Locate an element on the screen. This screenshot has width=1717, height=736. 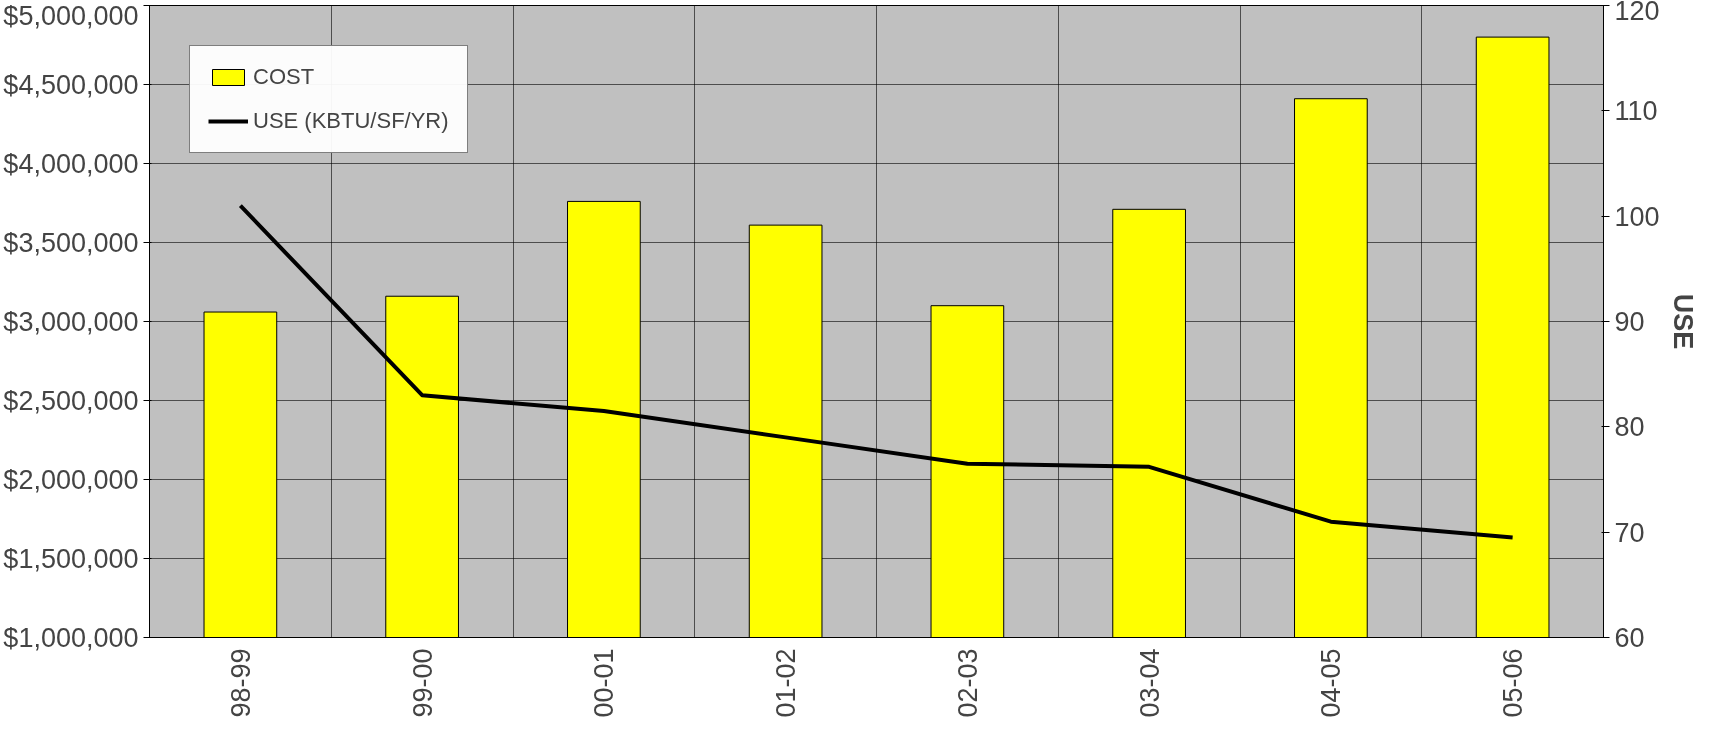
y2-tick-label: 100 is located at coordinates (1637, 216).